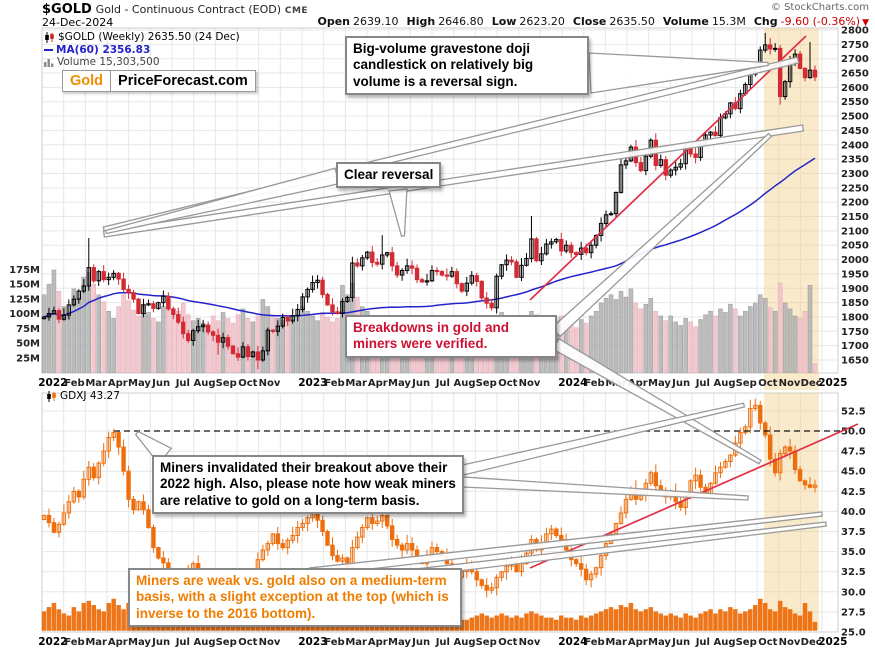  I want to click on gdxj-legend-title: GDXJ 43.27, so click(90, 396).